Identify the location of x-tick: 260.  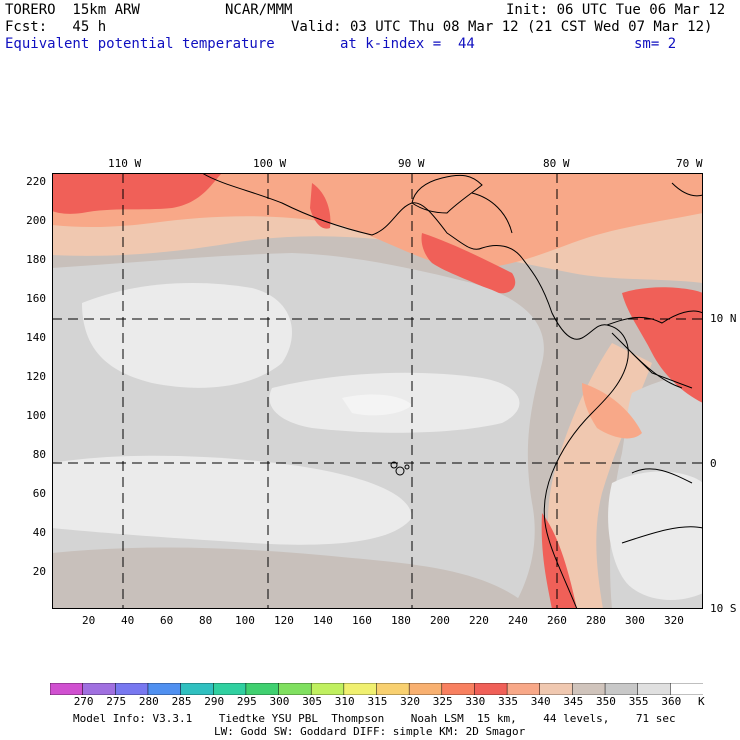
(557, 620).